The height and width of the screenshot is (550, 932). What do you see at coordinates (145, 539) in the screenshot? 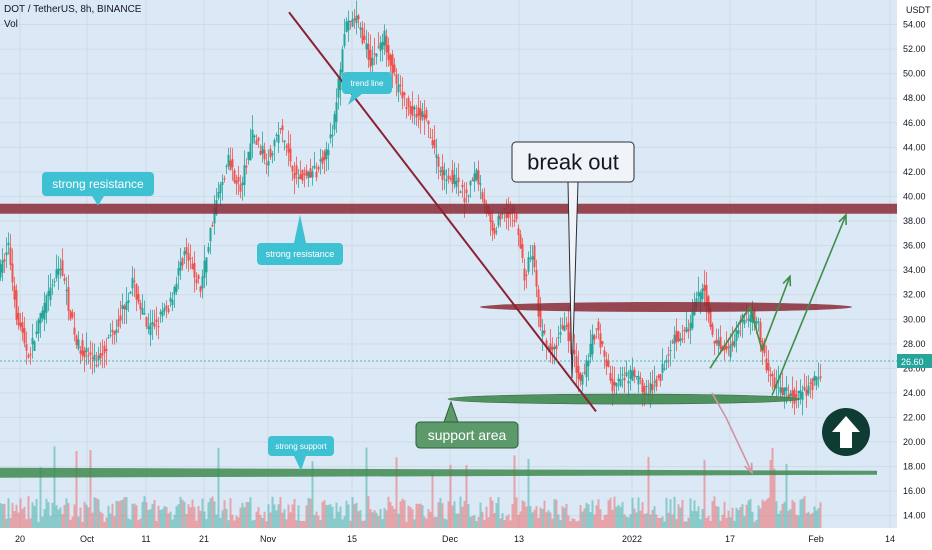
I see `x-tick-label: 11` at bounding box center [145, 539].